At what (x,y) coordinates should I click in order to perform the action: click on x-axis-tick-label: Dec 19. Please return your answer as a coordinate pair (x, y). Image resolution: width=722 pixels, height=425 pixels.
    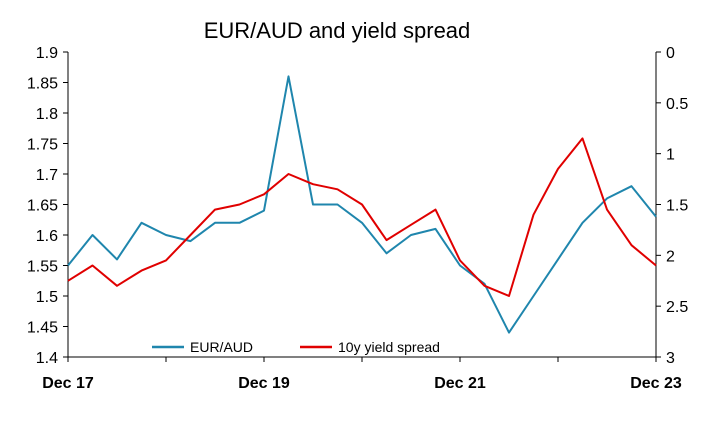
    Looking at the image, I should click on (264, 383).